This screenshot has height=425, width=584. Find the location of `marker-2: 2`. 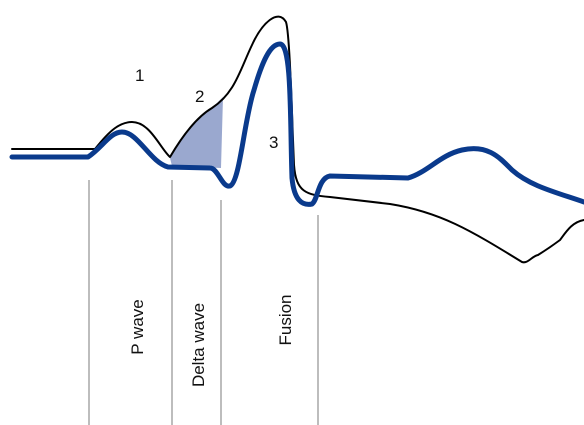

marker-2: 2 is located at coordinates (199, 96).